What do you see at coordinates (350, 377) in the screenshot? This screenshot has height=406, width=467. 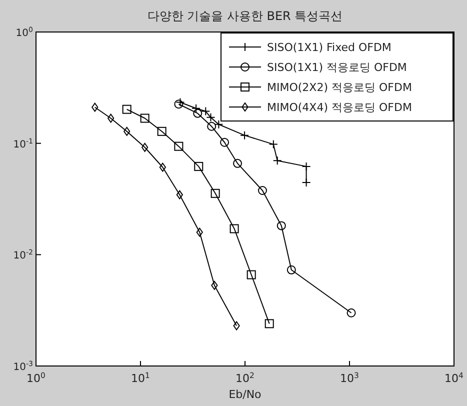 I see `x-tick-label: 10$^{3}$` at bounding box center [350, 377].